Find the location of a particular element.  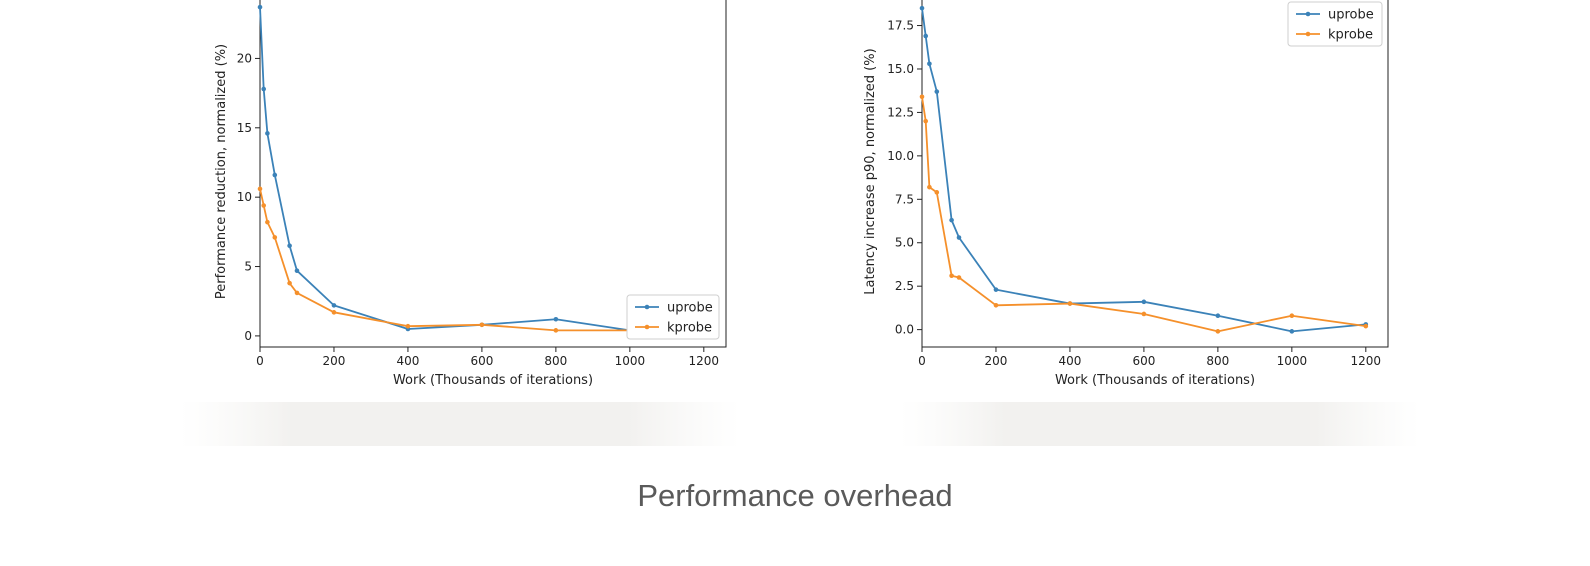

figure-caption: Performance overhead is located at coordinates (795, 495).